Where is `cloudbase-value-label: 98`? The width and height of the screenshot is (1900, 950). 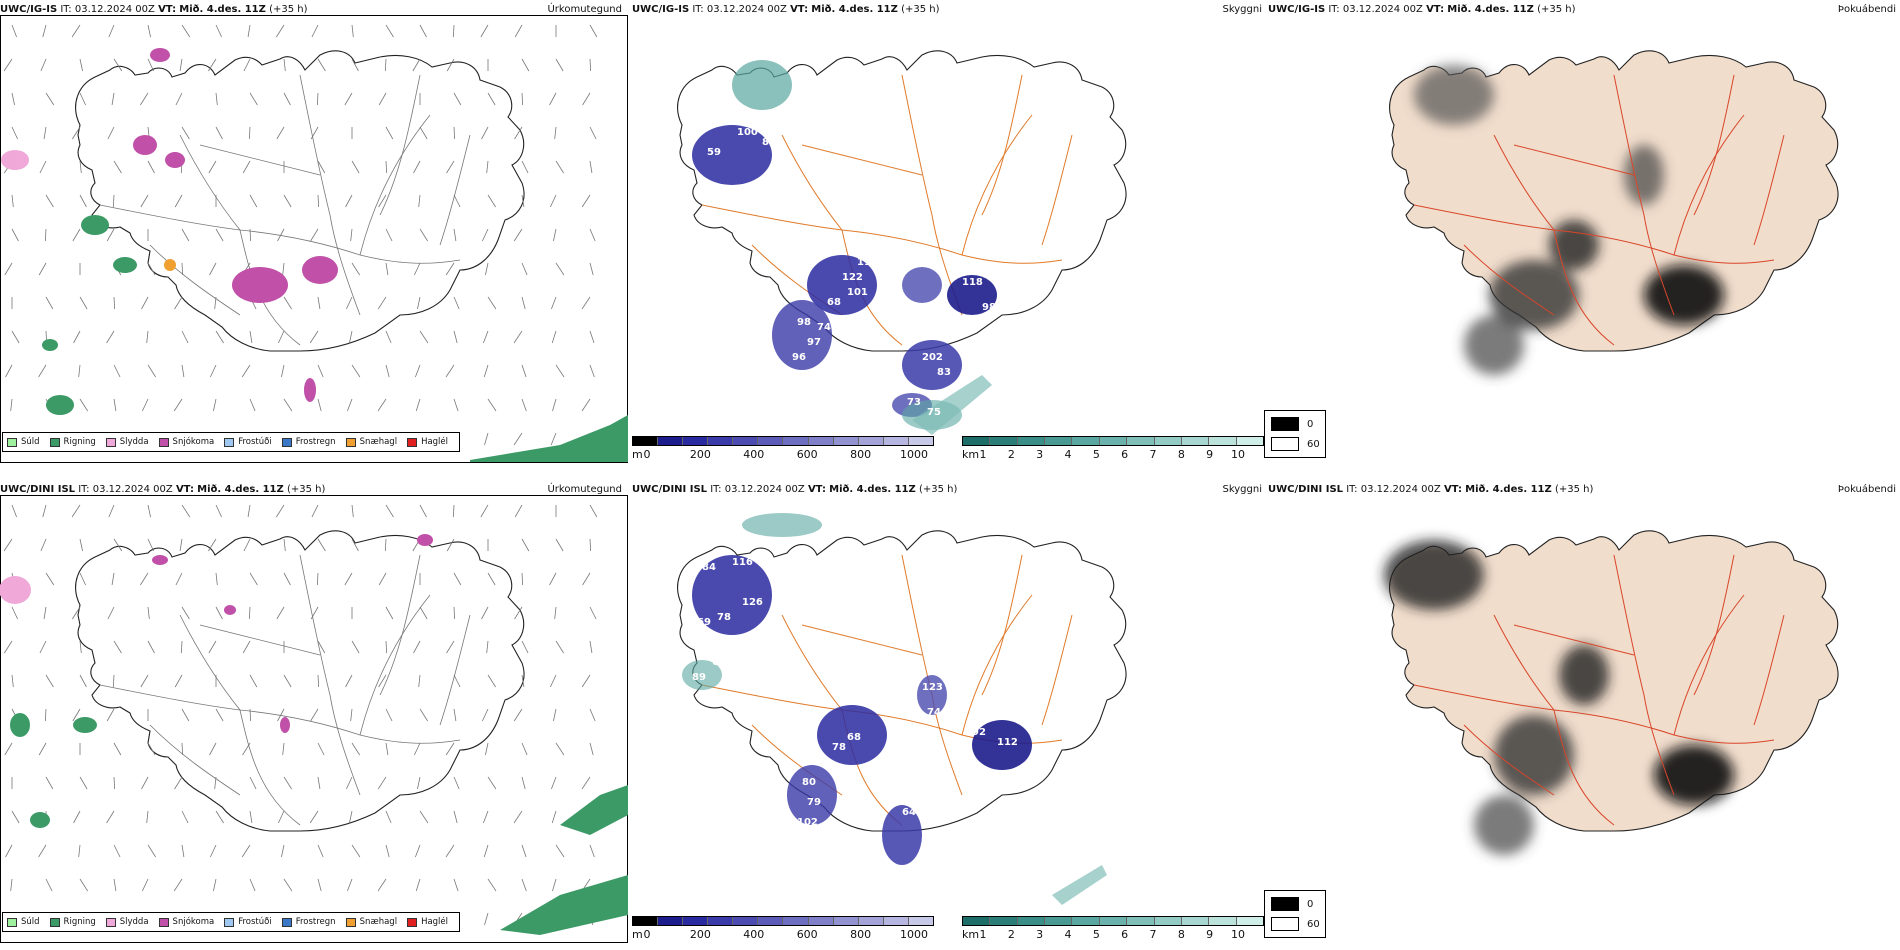
cloudbase-value-label: 98 is located at coordinates (804, 322).